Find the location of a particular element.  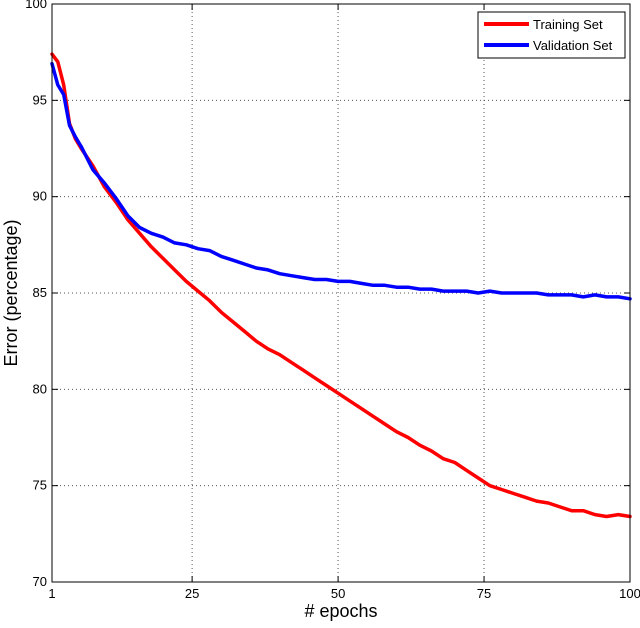

y-tick-label: 70 is located at coordinates (40, 581).